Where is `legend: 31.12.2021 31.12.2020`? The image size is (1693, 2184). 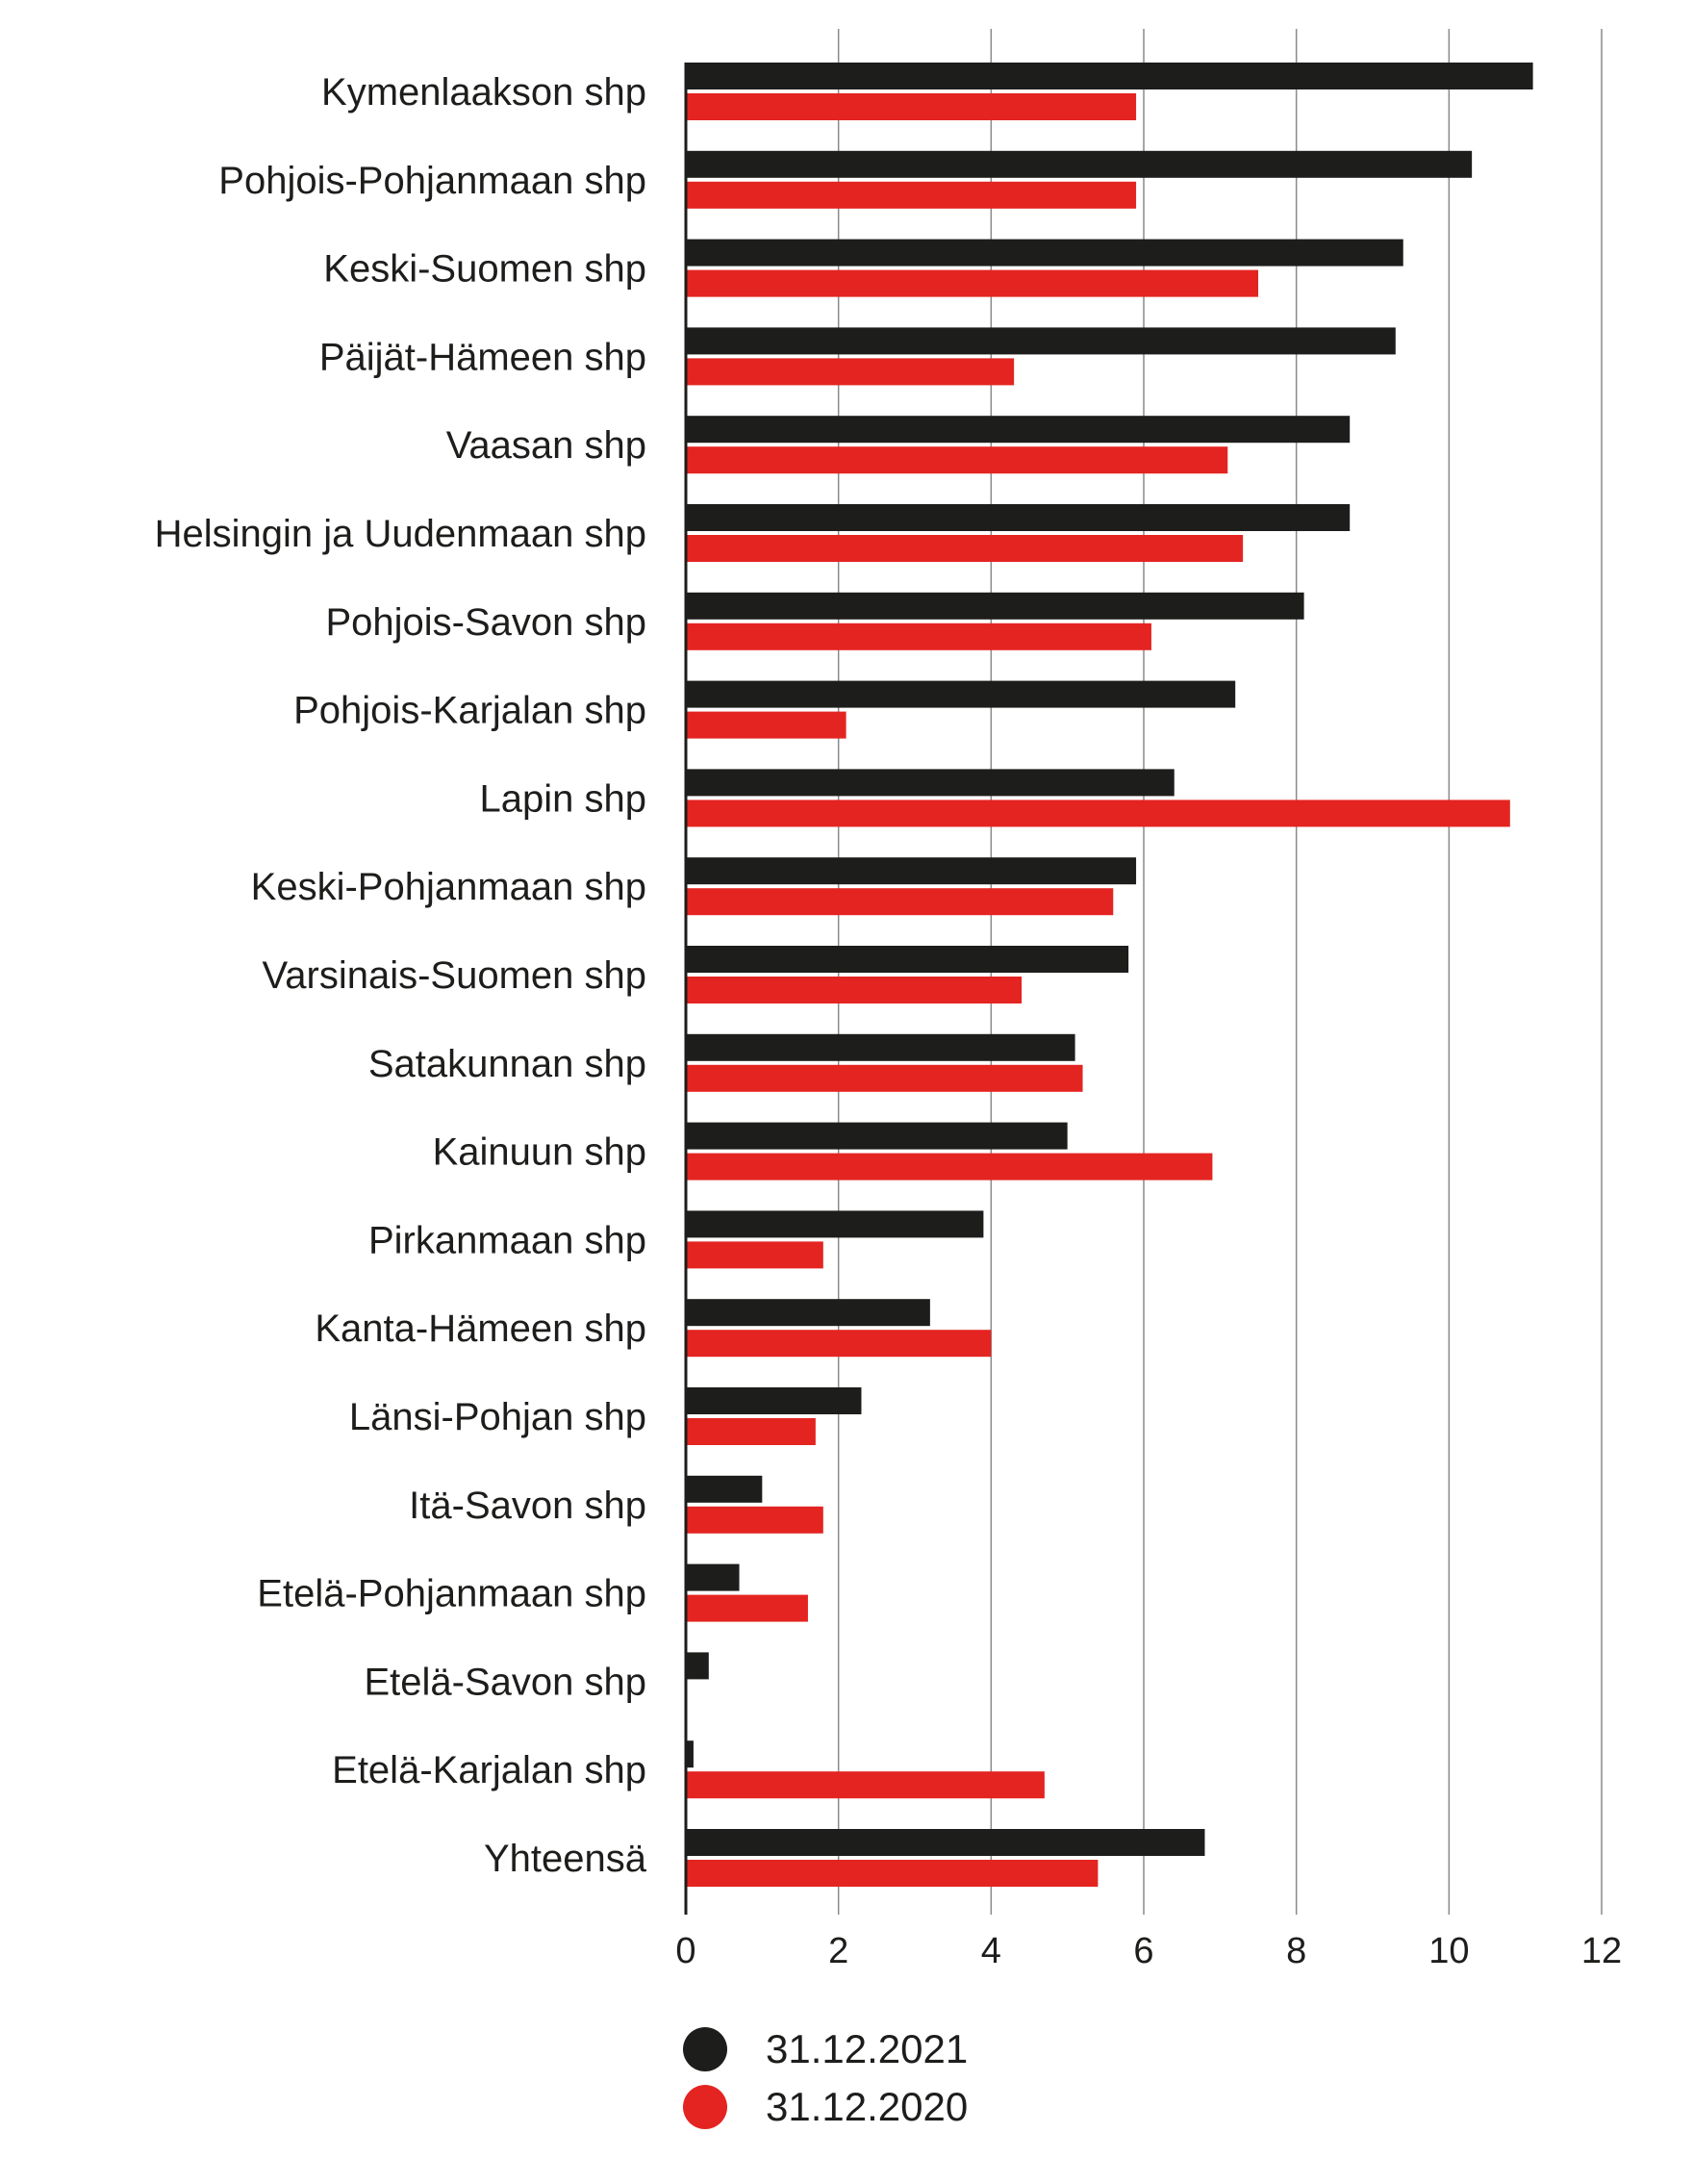
legend: 31.12.2021 31.12.2020 is located at coordinates (825, 2078).